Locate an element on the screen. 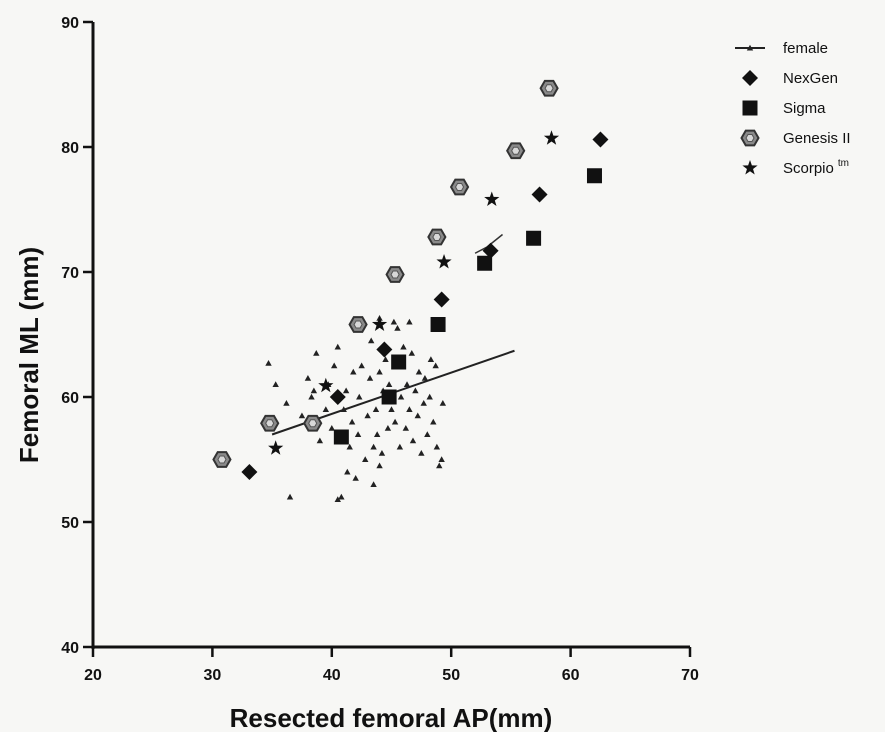  legend-genesis-ii-marker is located at coordinates (750, 138).